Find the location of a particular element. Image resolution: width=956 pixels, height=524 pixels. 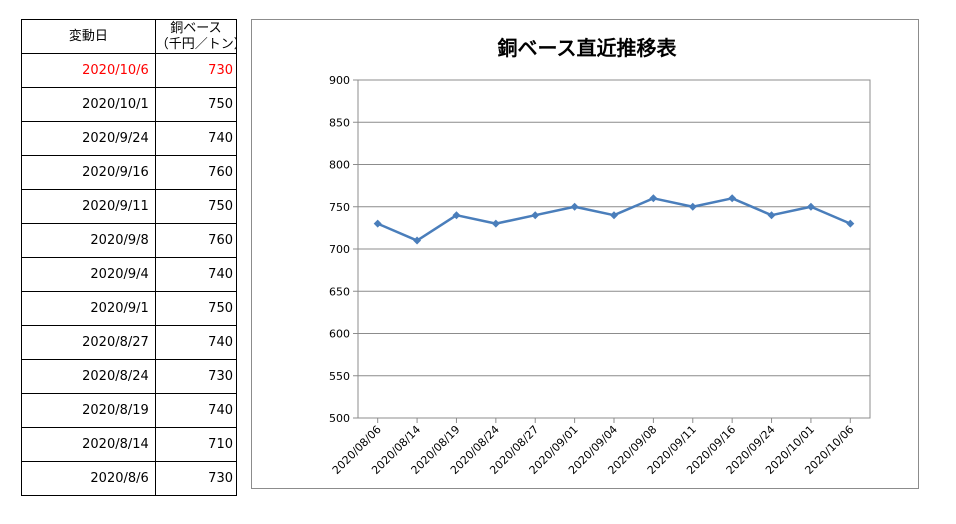

y-tick-label: 600 is located at coordinates (339, 334).